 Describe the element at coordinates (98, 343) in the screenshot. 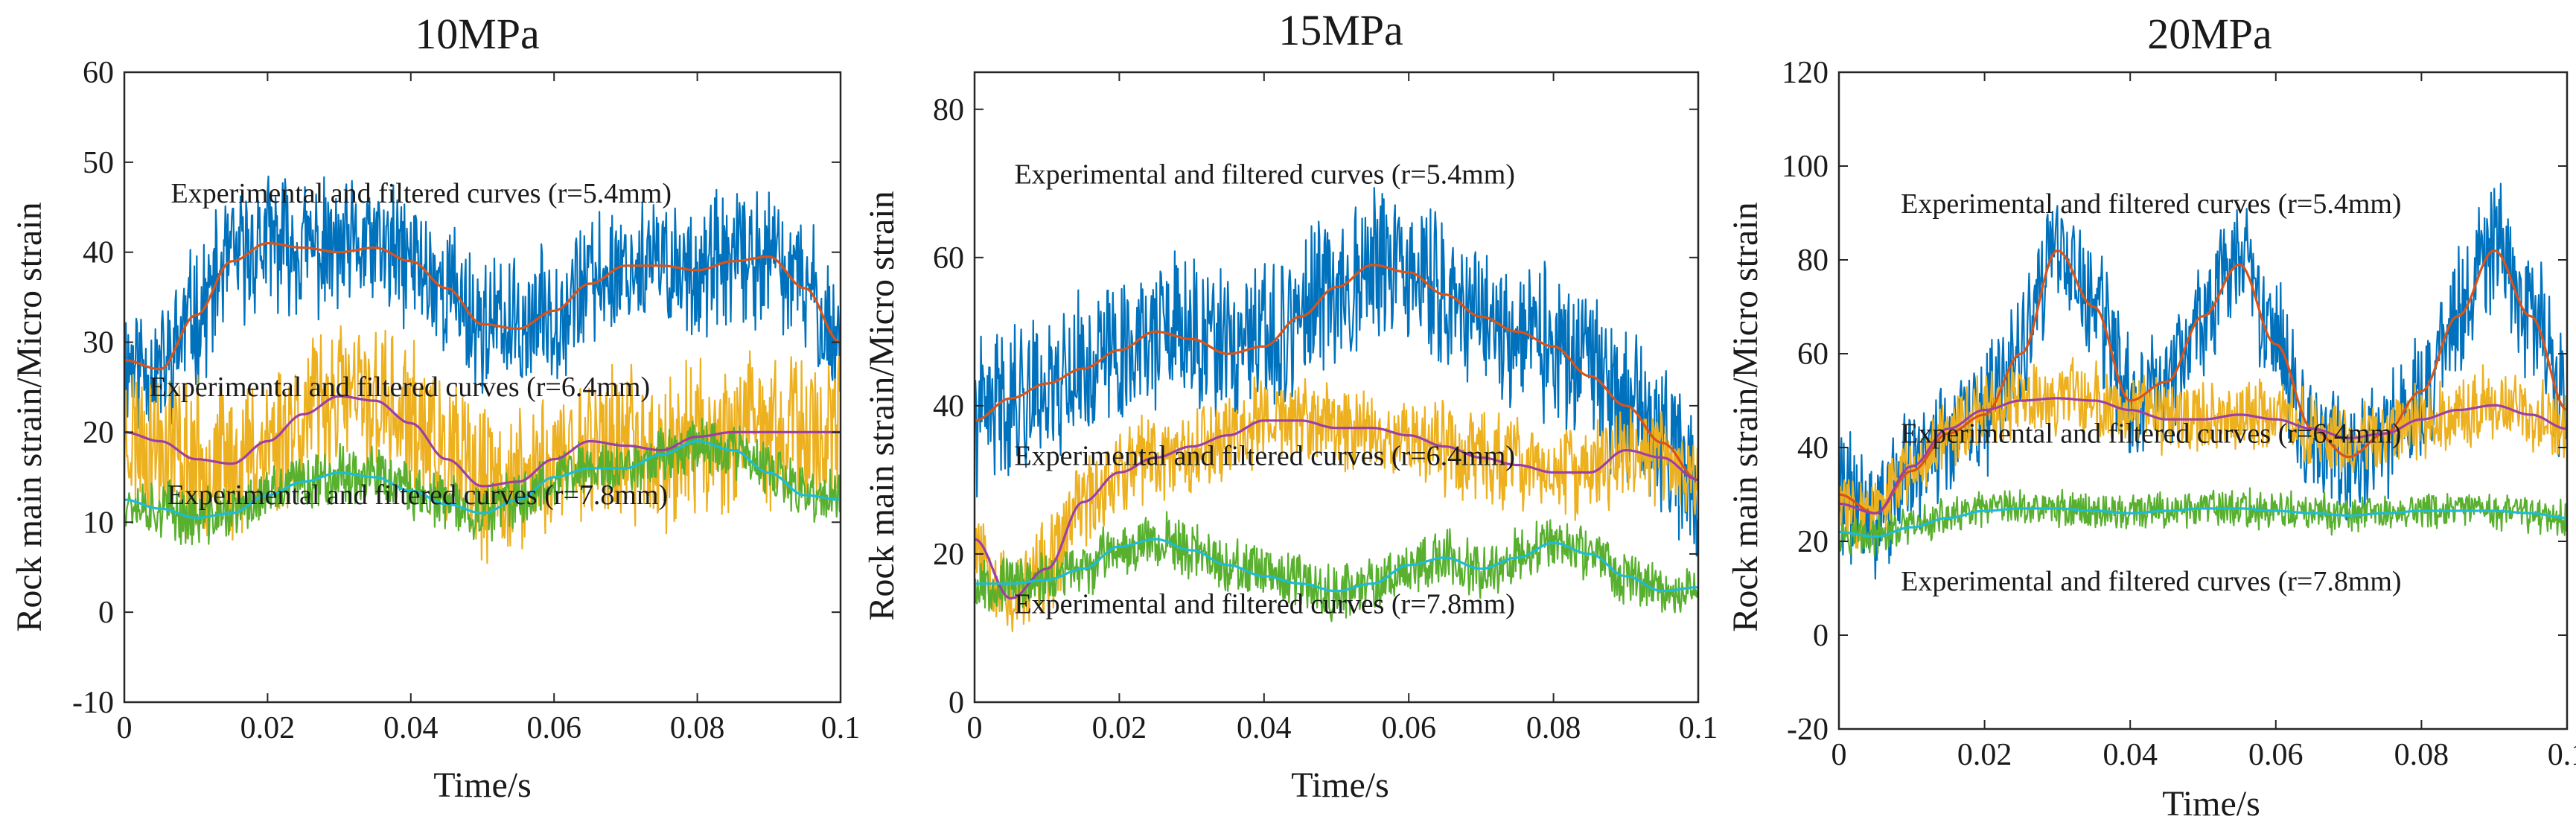

I see `y-tick-label: 30` at that location.